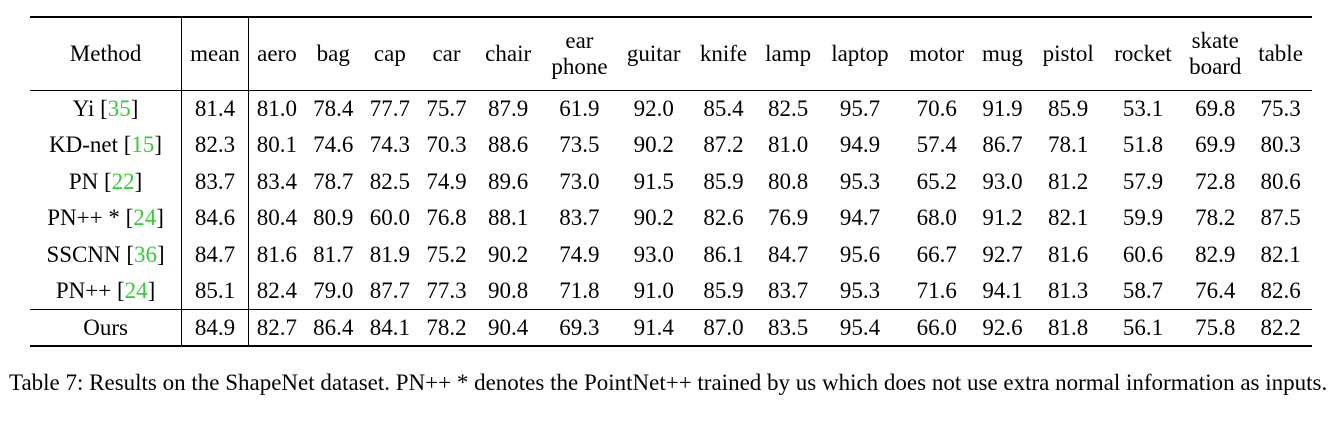  What do you see at coordinates (723, 254) in the screenshot?
I see `value-cell: 86.1` at bounding box center [723, 254].